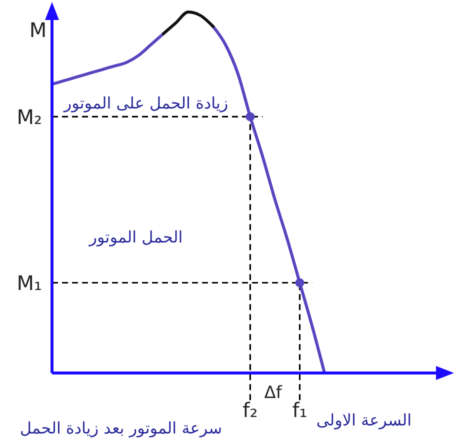 Image resolution: width=464 pixels, height=447 pixels. I want to click on text: سرعة الموتور بعد زيادة الحمل, so click(121, 428).